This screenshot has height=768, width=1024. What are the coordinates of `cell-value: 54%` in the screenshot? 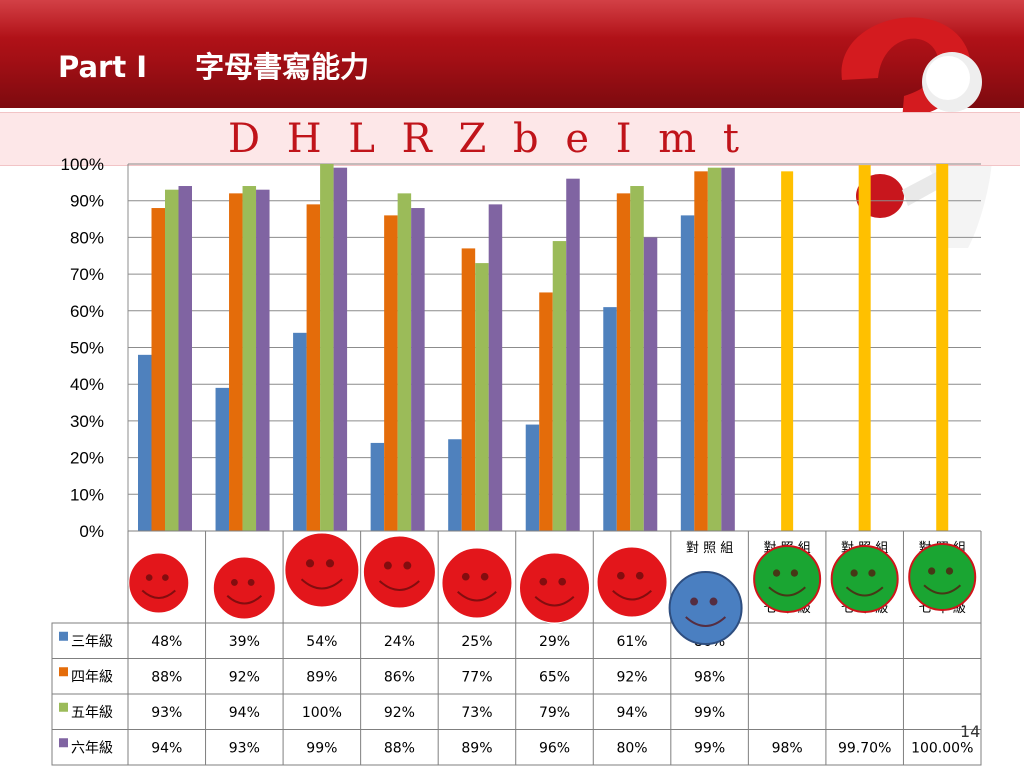 It's located at (321, 642).